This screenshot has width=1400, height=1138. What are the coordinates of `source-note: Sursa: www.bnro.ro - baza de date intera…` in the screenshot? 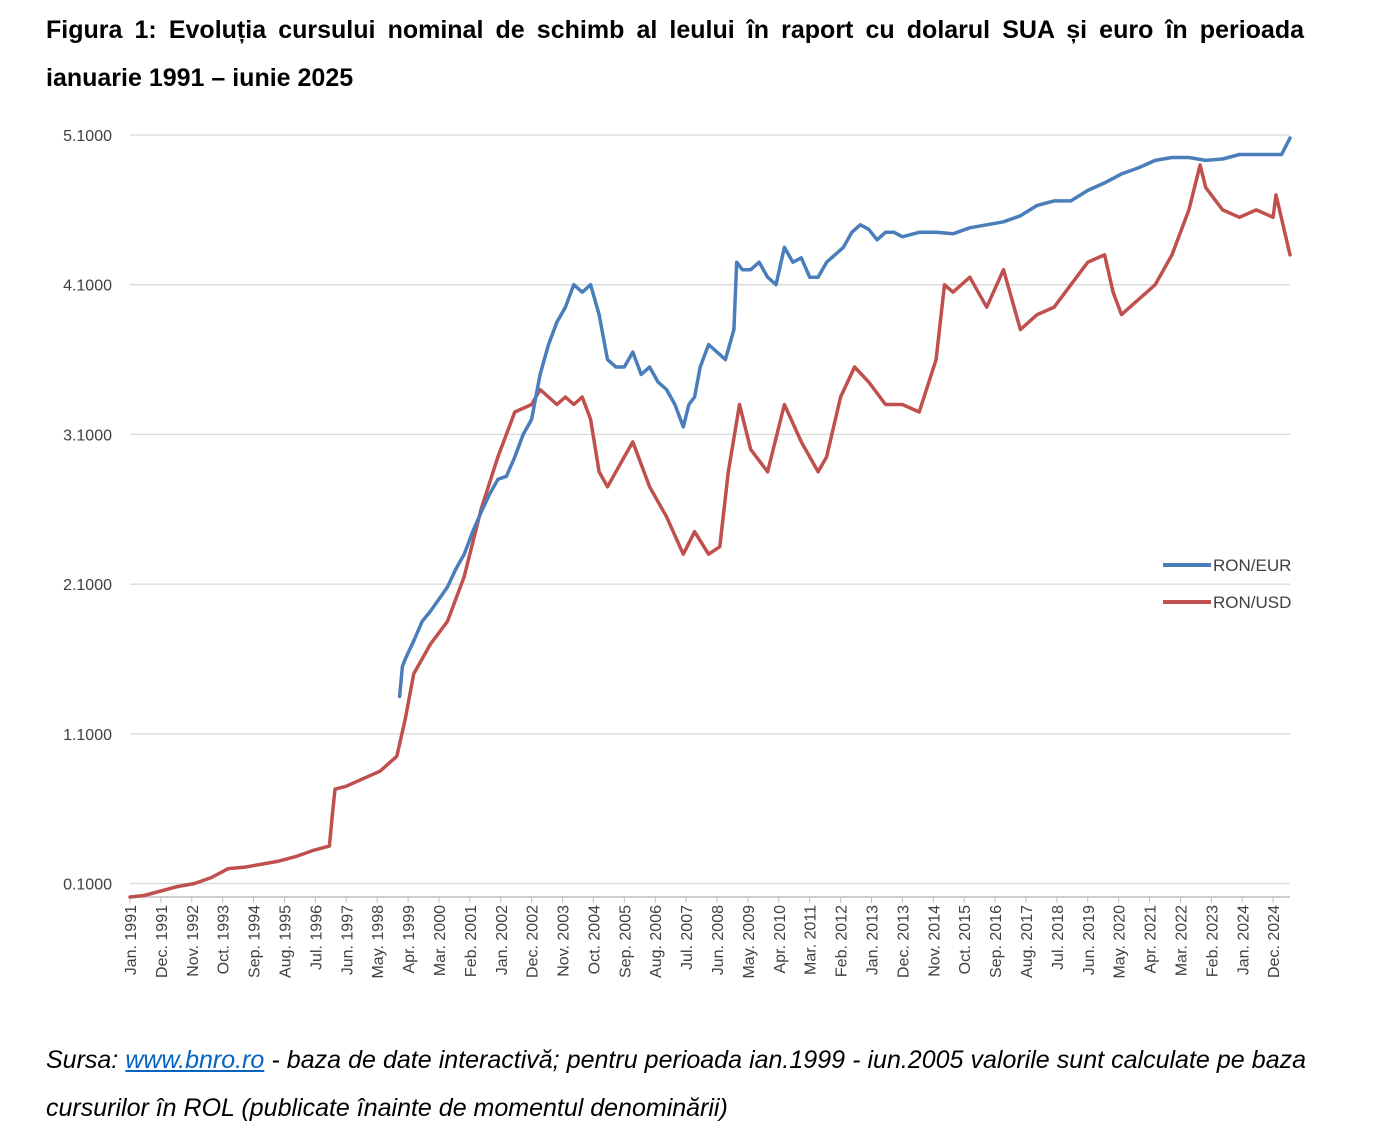 It's located at (676, 1084).